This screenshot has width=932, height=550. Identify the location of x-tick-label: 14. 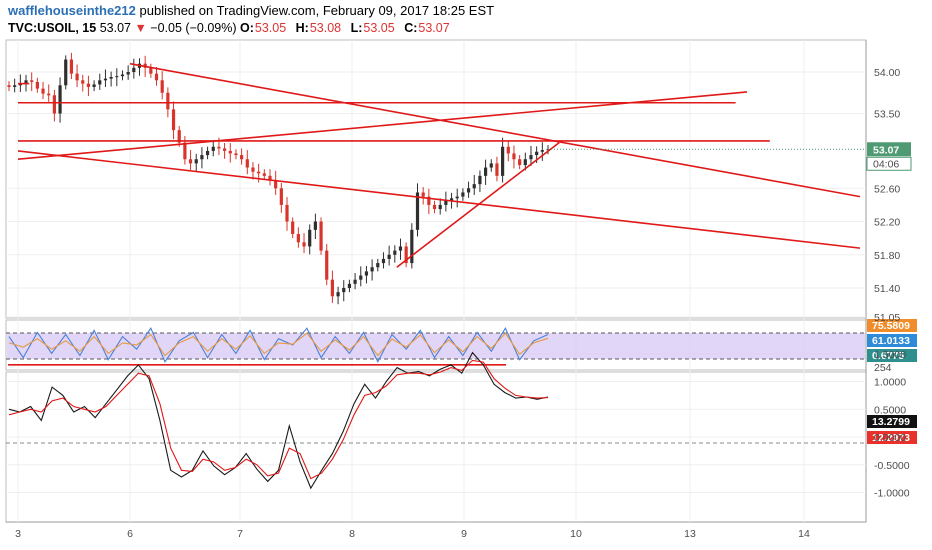
(804, 534).